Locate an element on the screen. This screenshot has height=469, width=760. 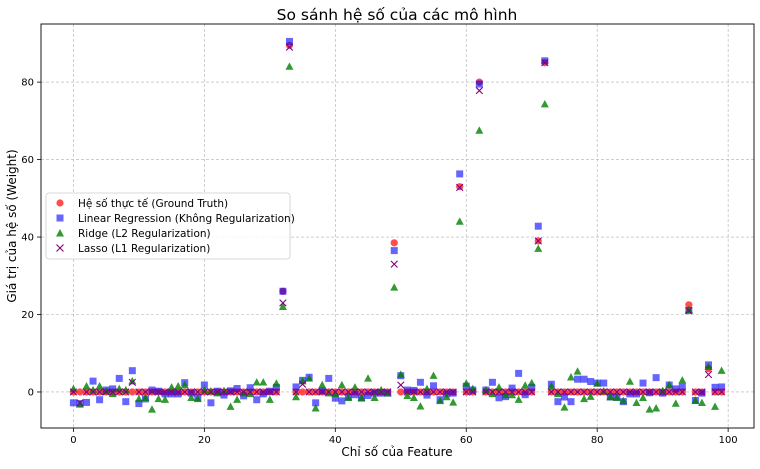
y-axis-label: Giá trị của hệ số (Weight) is located at coordinates (12, 225).